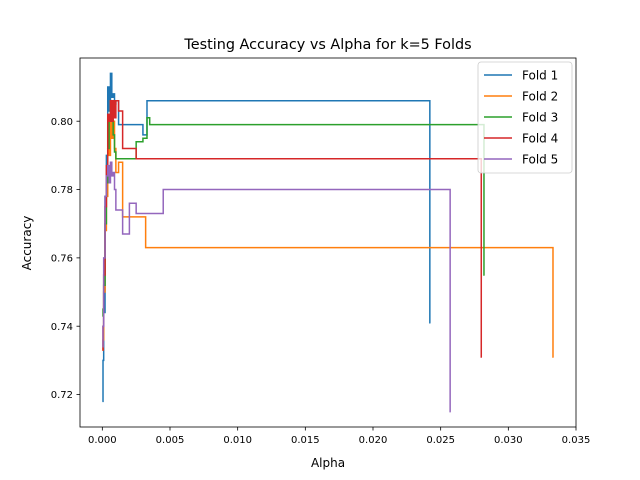 The height and width of the screenshot is (480, 640). Describe the element at coordinates (327, 45) in the screenshot. I see `chart-title: Testing Accuracy vs Alpha for k=5 Folds` at that location.